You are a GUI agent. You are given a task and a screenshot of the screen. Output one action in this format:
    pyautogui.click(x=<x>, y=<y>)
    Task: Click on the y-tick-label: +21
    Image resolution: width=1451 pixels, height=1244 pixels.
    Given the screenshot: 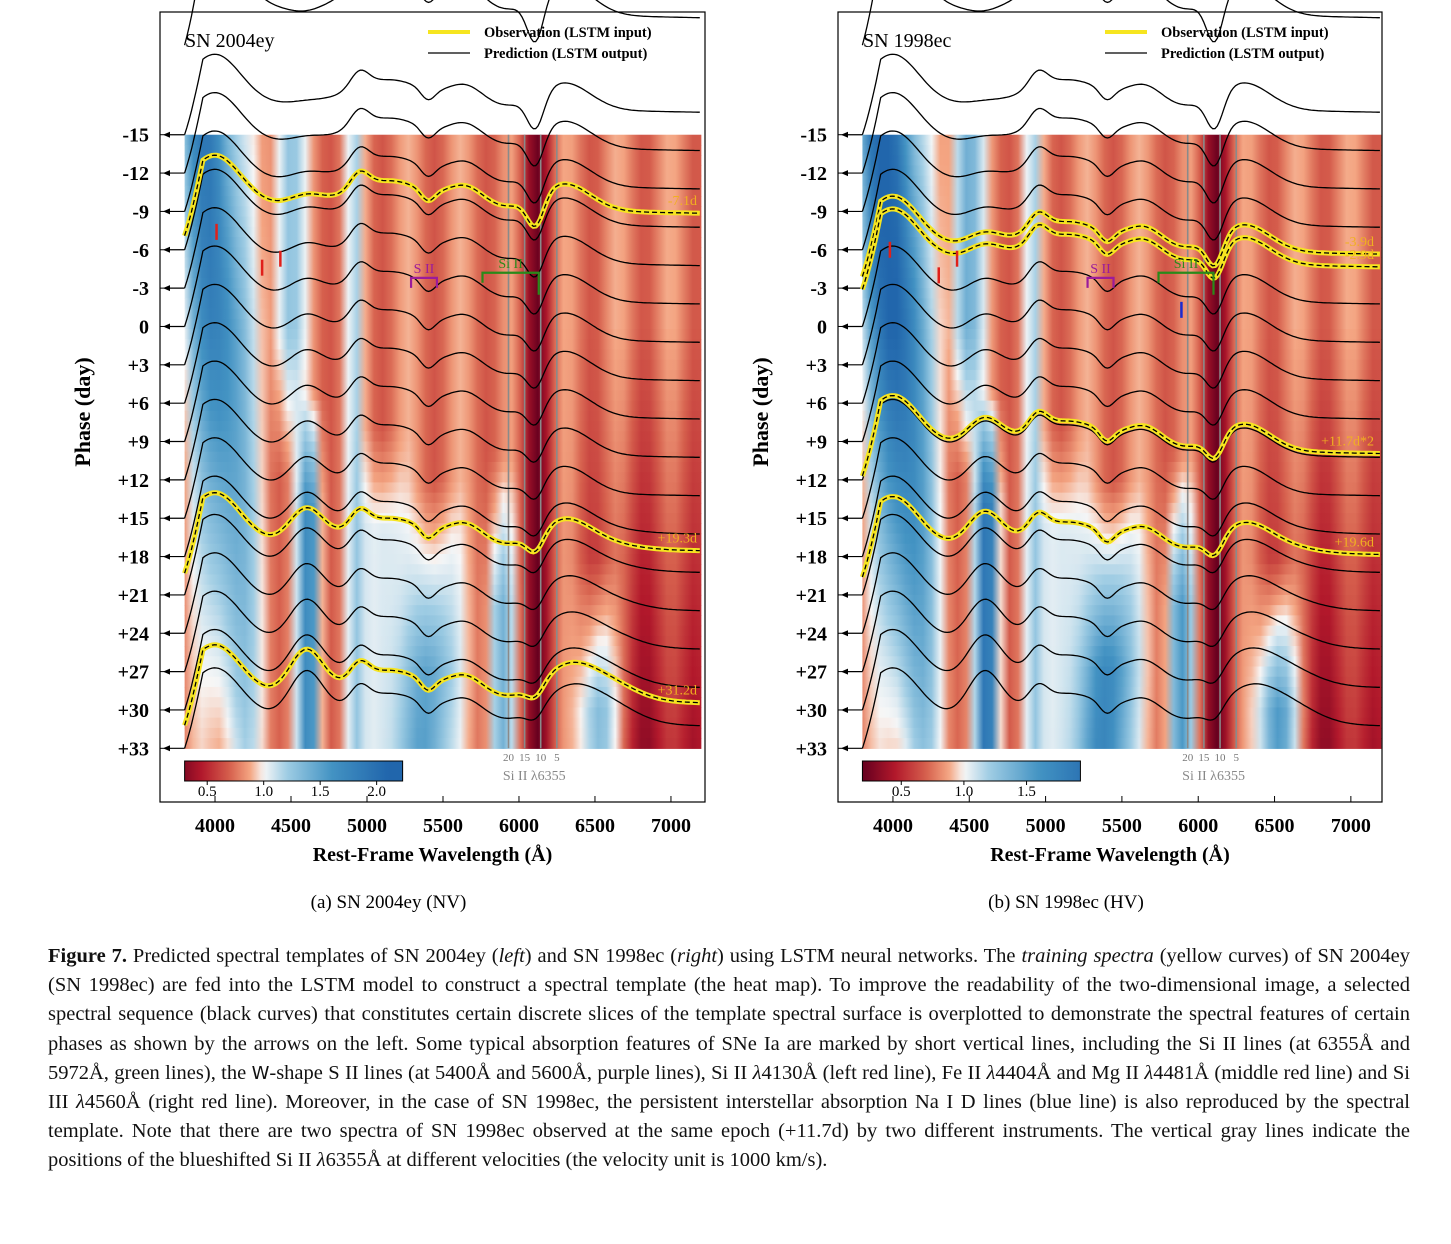 What is the action you would take?
    pyautogui.click(x=811, y=596)
    